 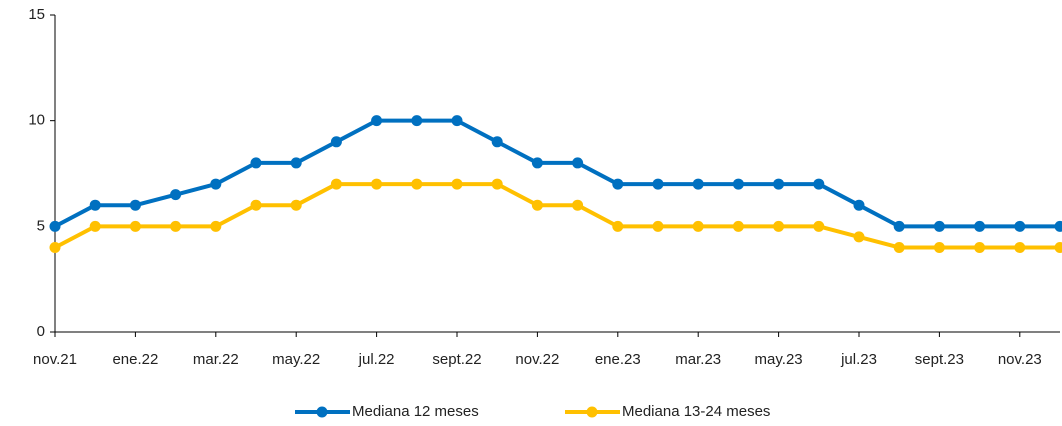 I want to click on y-tick-label: 10, so click(x=36, y=120).